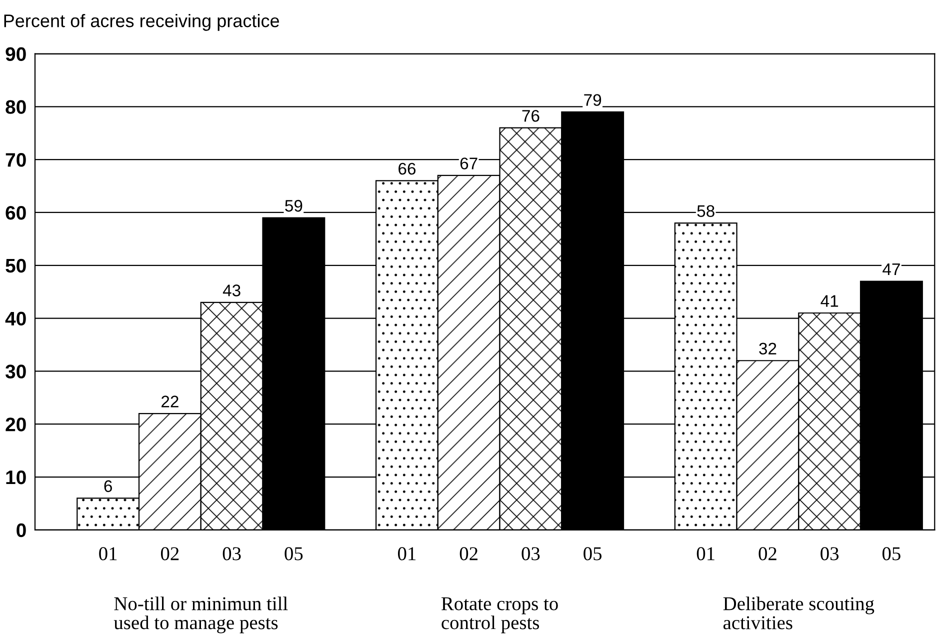 The width and height of the screenshot is (946, 640). Describe the element at coordinates (15, 319) in the screenshot. I see `y-tick-label: 40` at that location.